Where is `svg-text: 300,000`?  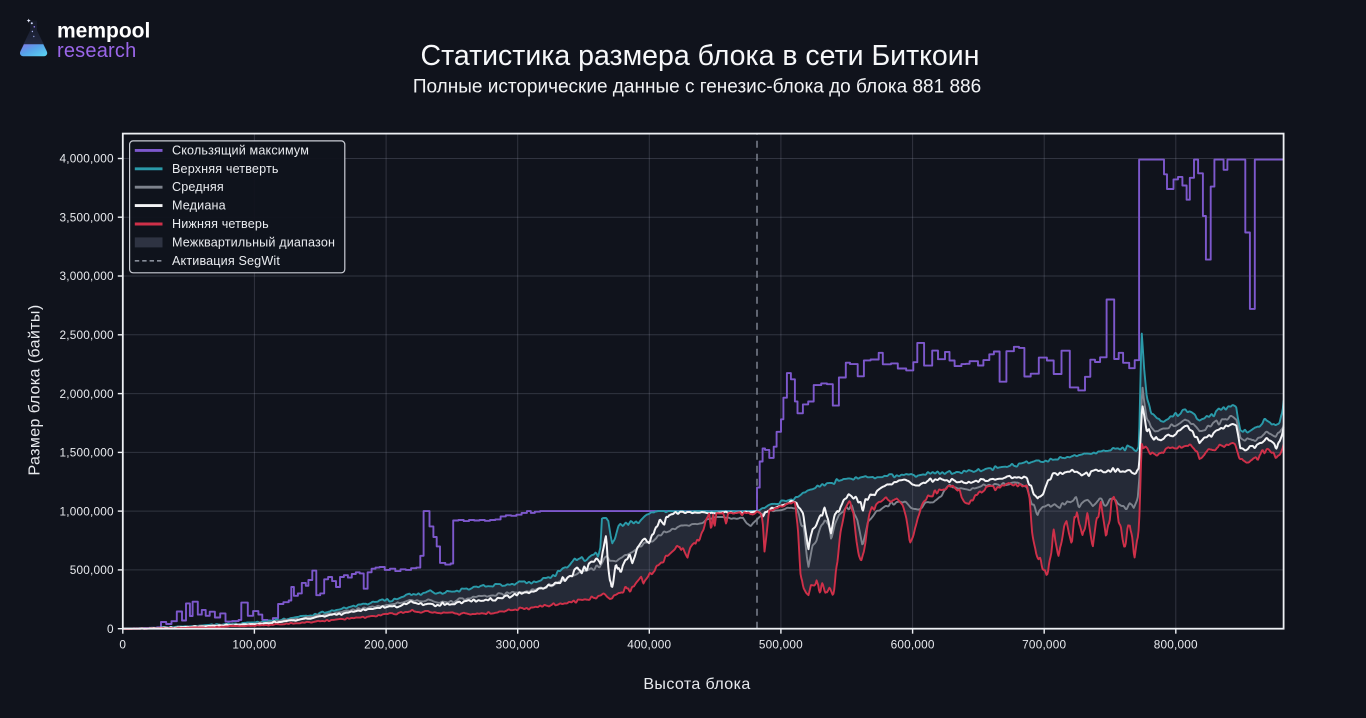
svg-text: 300,000 is located at coordinates (518, 645).